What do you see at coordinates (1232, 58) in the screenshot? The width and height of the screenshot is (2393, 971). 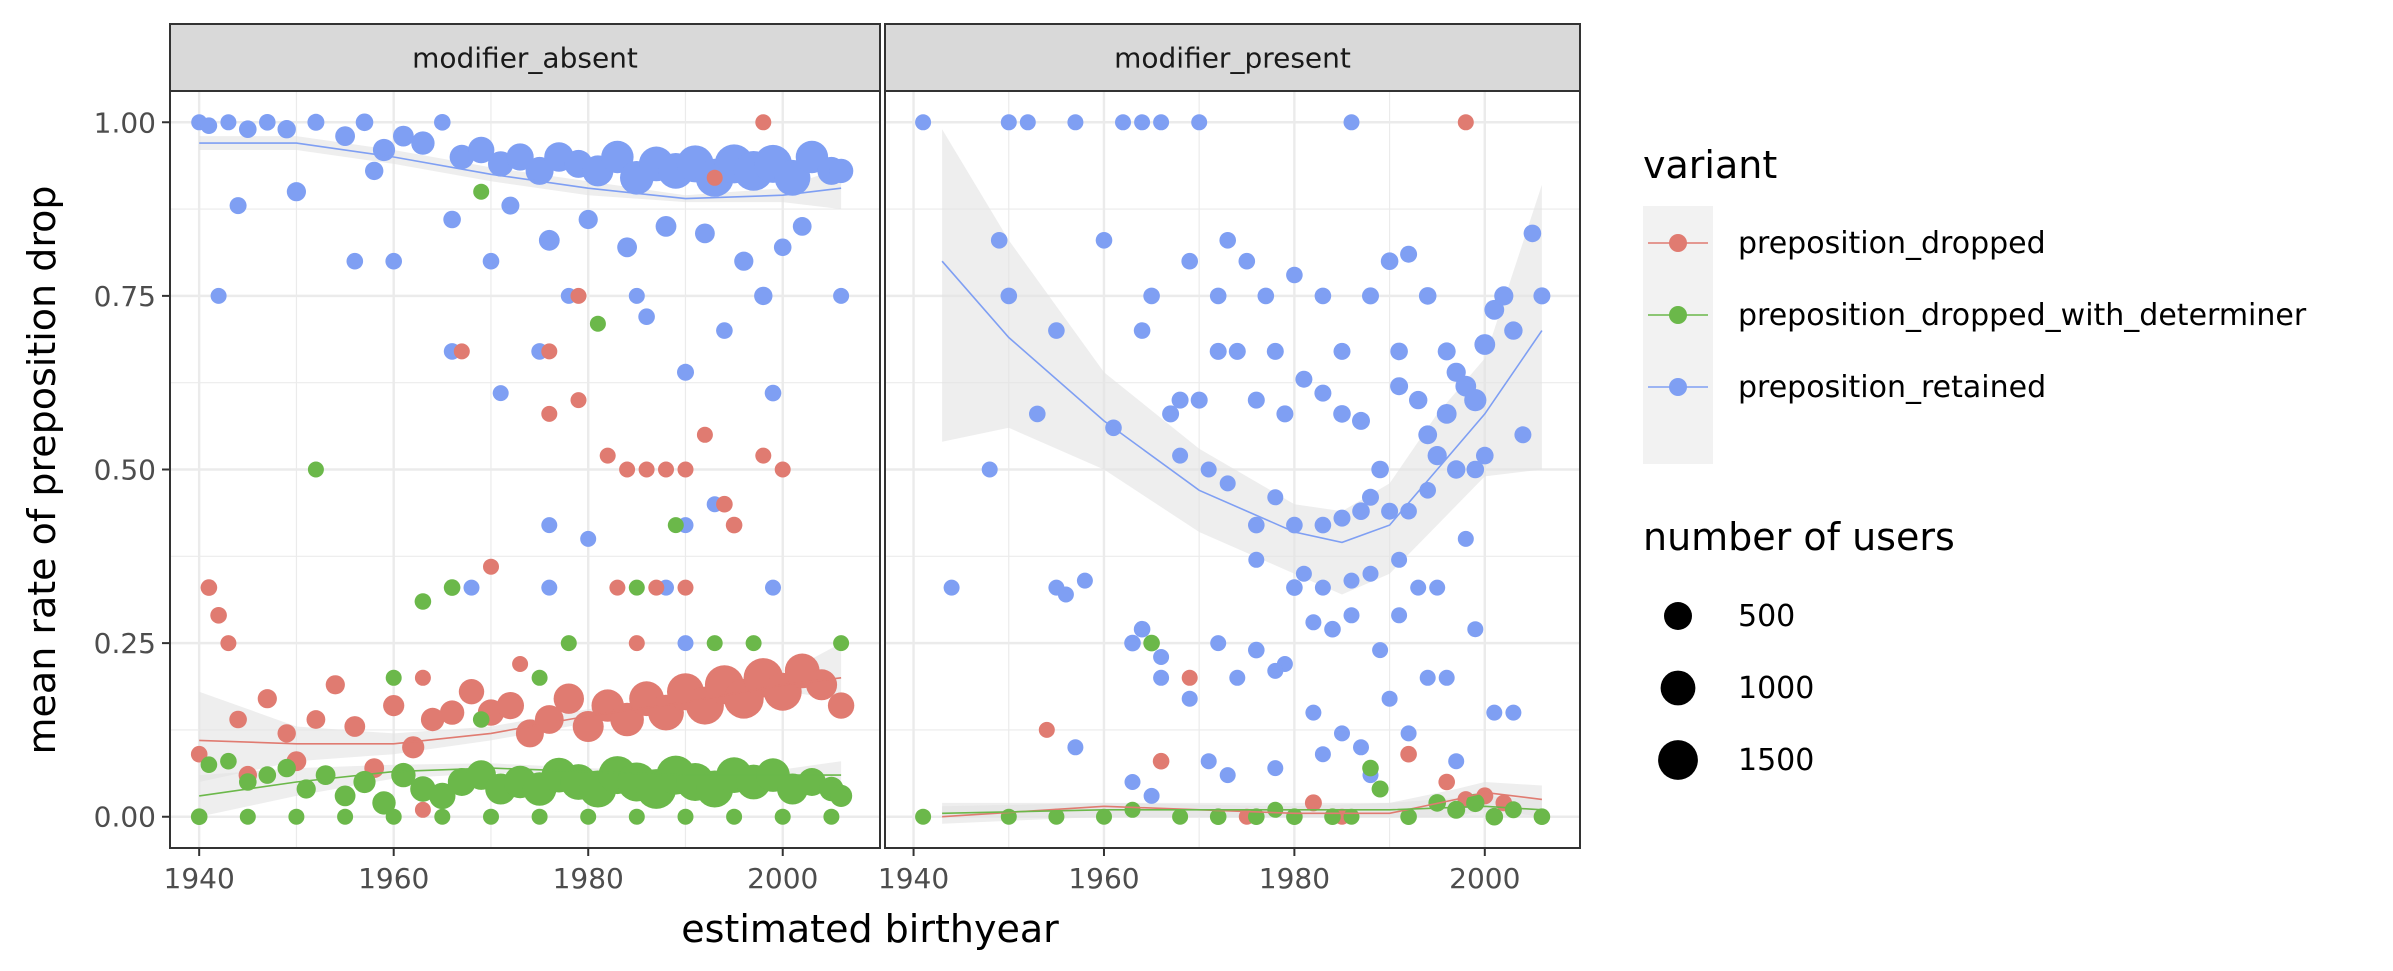 I see `facet-strip-label: modifier_present` at bounding box center [1232, 58].